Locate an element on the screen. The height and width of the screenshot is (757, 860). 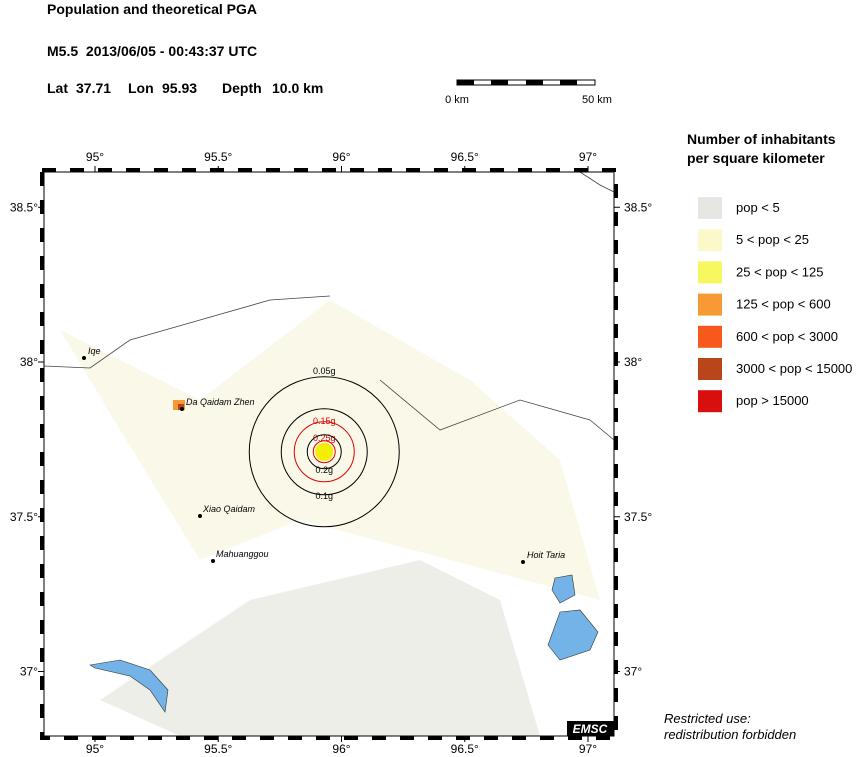
scale-end: 50 km is located at coordinates (597, 100).